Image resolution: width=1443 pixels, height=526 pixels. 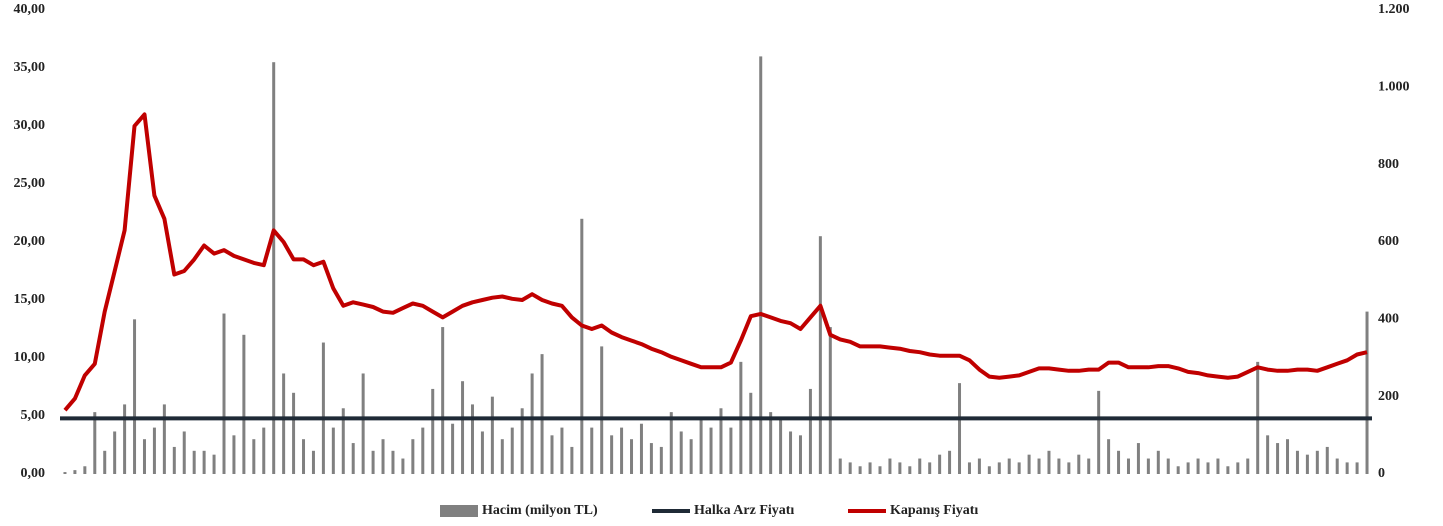 I want to click on y-tick-label: 20,00, so click(x=30, y=241).